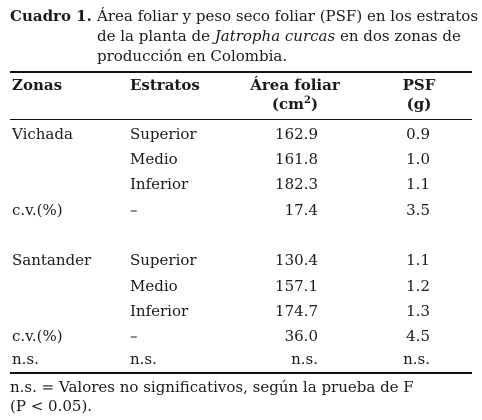 This screenshot has width=482, height=420. What do you see at coordinates (192, 56) in the screenshot?
I see `caption-text-3: producción en Colombia.` at bounding box center [192, 56].